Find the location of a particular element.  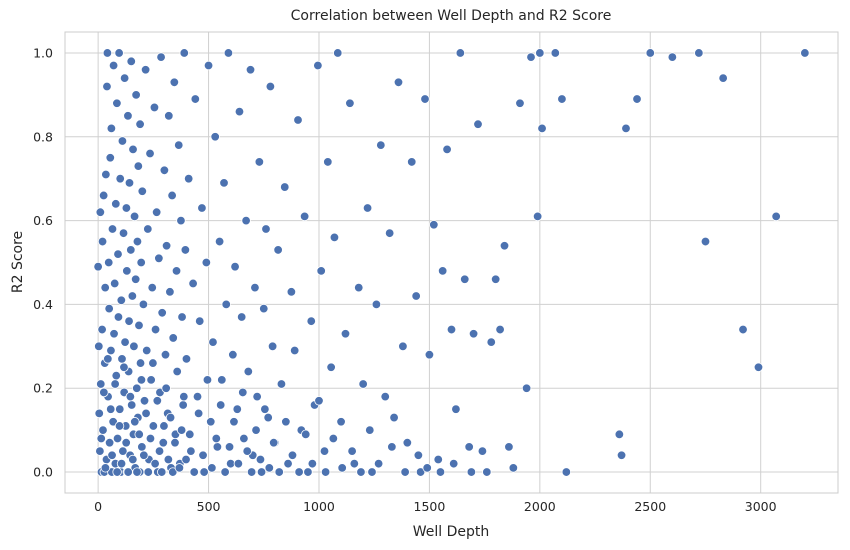

x-tick-label: 500 is located at coordinates (209, 506).